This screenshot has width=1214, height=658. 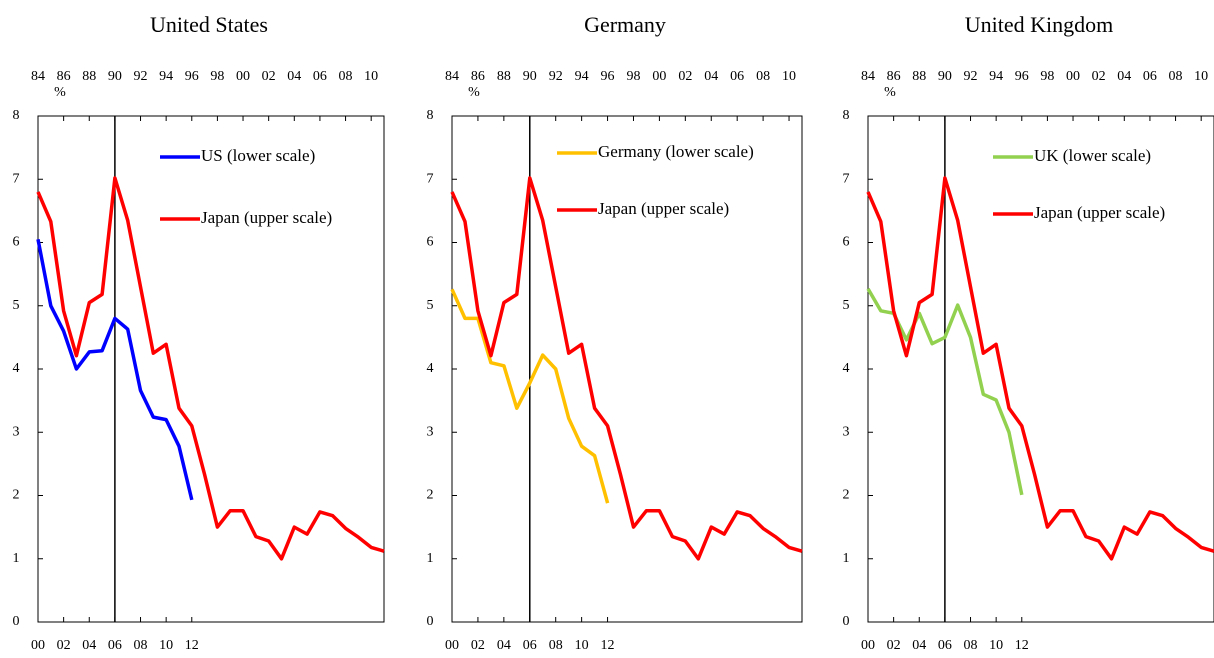 What do you see at coordinates (1039, 24) in the screenshot?
I see `chart-title: United Kingdom` at bounding box center [1039, 24].